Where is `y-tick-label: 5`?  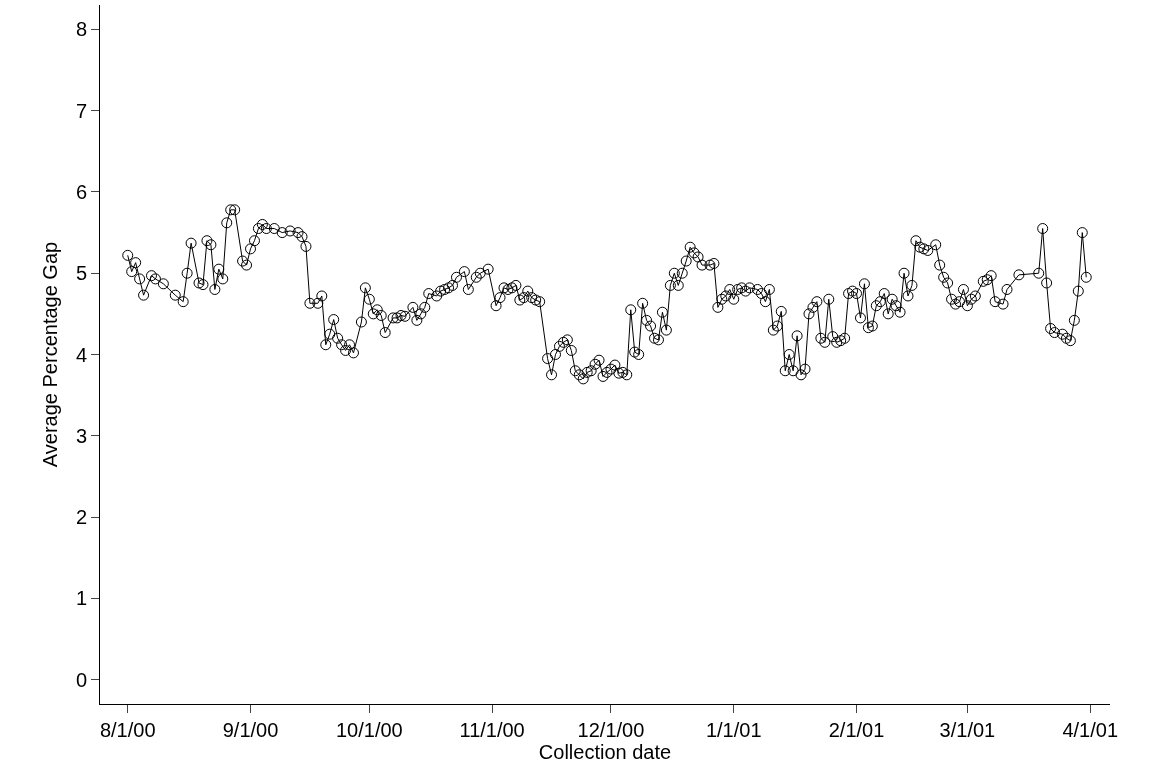
y-tick-label: 5 is located at coordinates (81, 273).